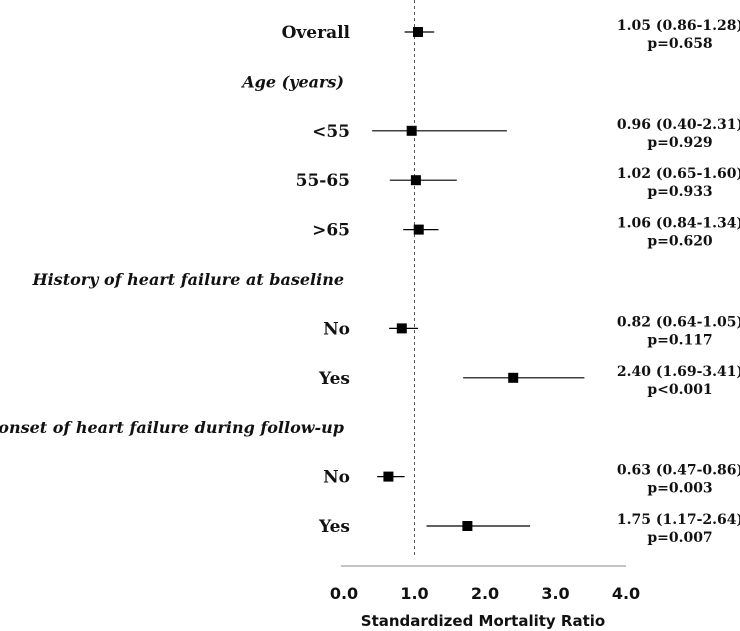 The width and height of the screenshot is (740, 631). Describe the element at coordinates (678, 520) in the screenshot. I see `estimate-ci-label: 1.75 (1.17-2.64)` at that location.